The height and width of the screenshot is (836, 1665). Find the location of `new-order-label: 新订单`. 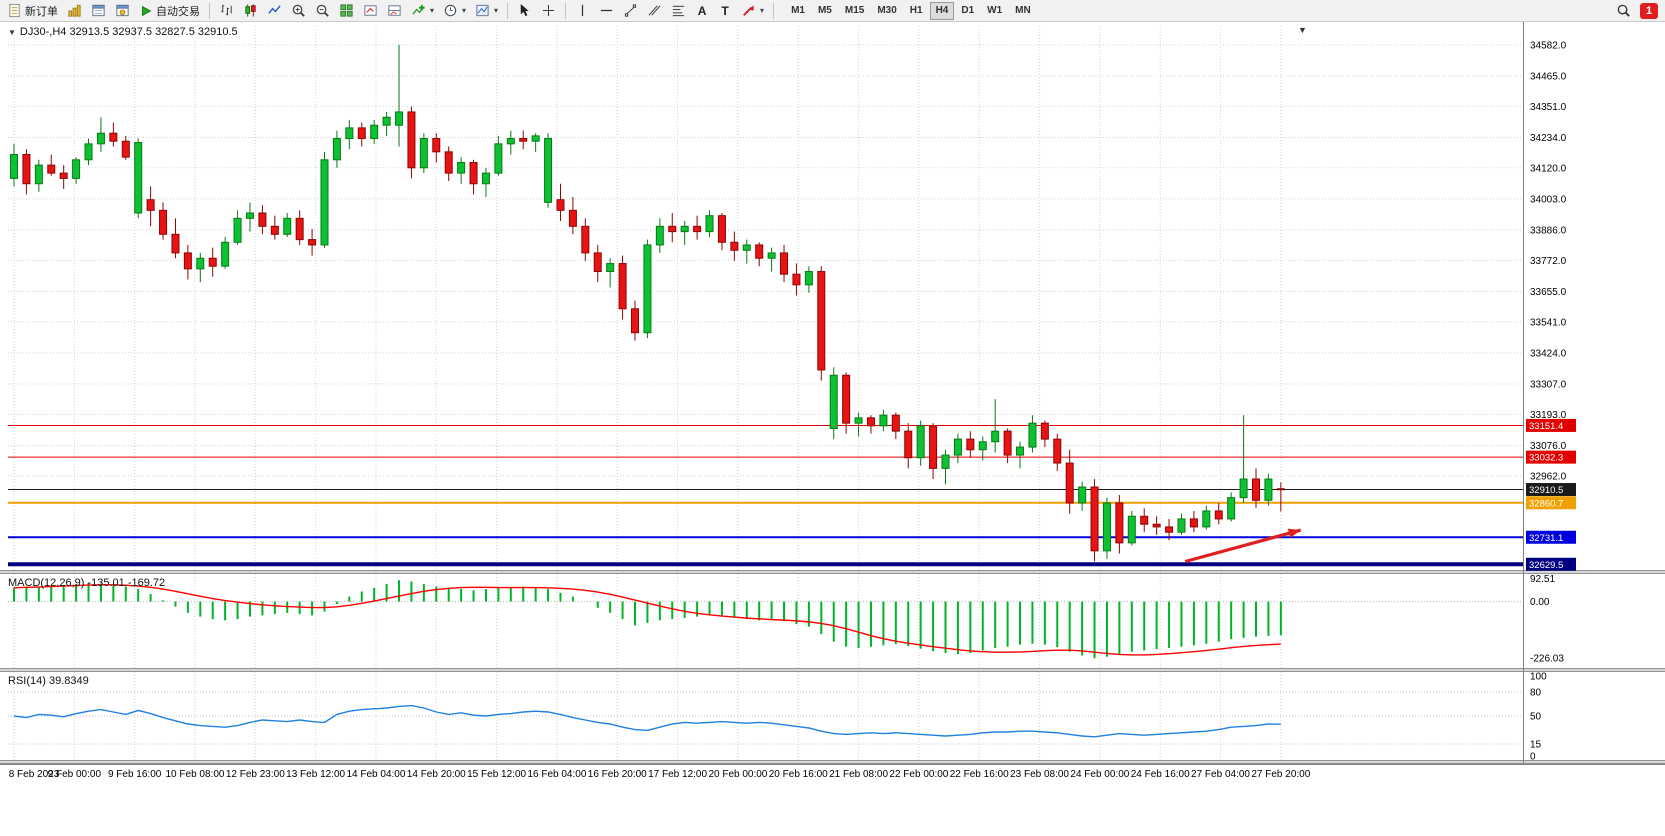

new-order-label: 新订单 is located at coordinates (41, 11).